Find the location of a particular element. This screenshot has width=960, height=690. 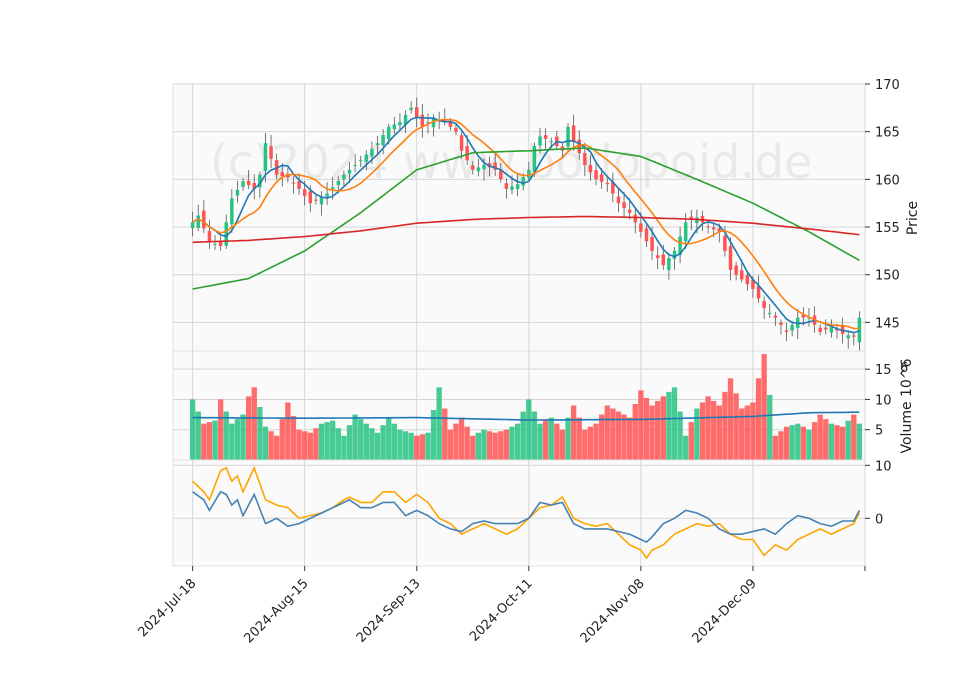

oscillator-y-ticks: 0 10 is located at coordinates (878, 493).